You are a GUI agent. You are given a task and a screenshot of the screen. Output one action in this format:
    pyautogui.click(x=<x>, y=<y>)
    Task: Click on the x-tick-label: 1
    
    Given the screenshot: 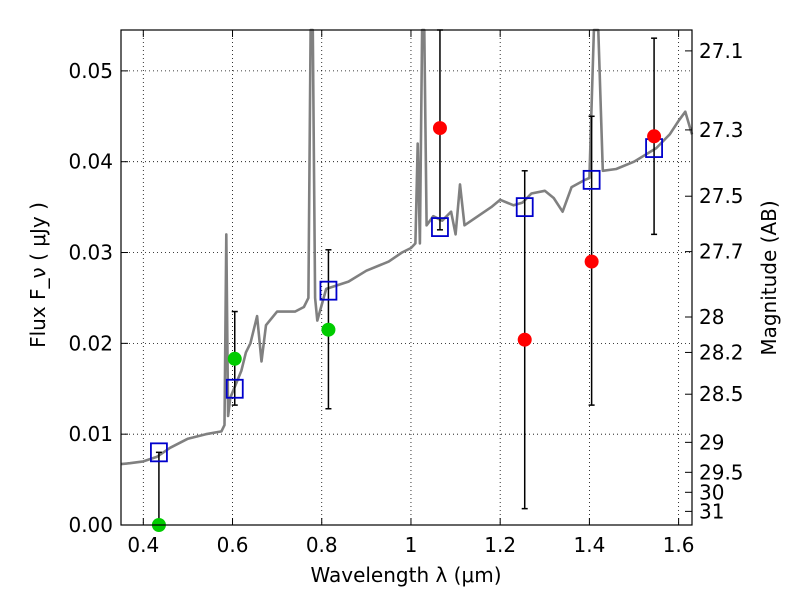 What is the action you would take?
    pyautogui.click(x=411, y=545)
    